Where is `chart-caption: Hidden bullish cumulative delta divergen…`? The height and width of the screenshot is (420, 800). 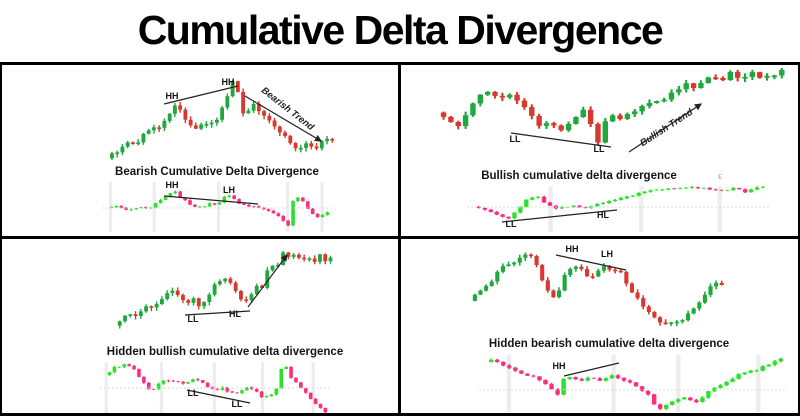 chart-caption: Hidden bullish cumulative delta divergen… is located at coordinates (225, 352).